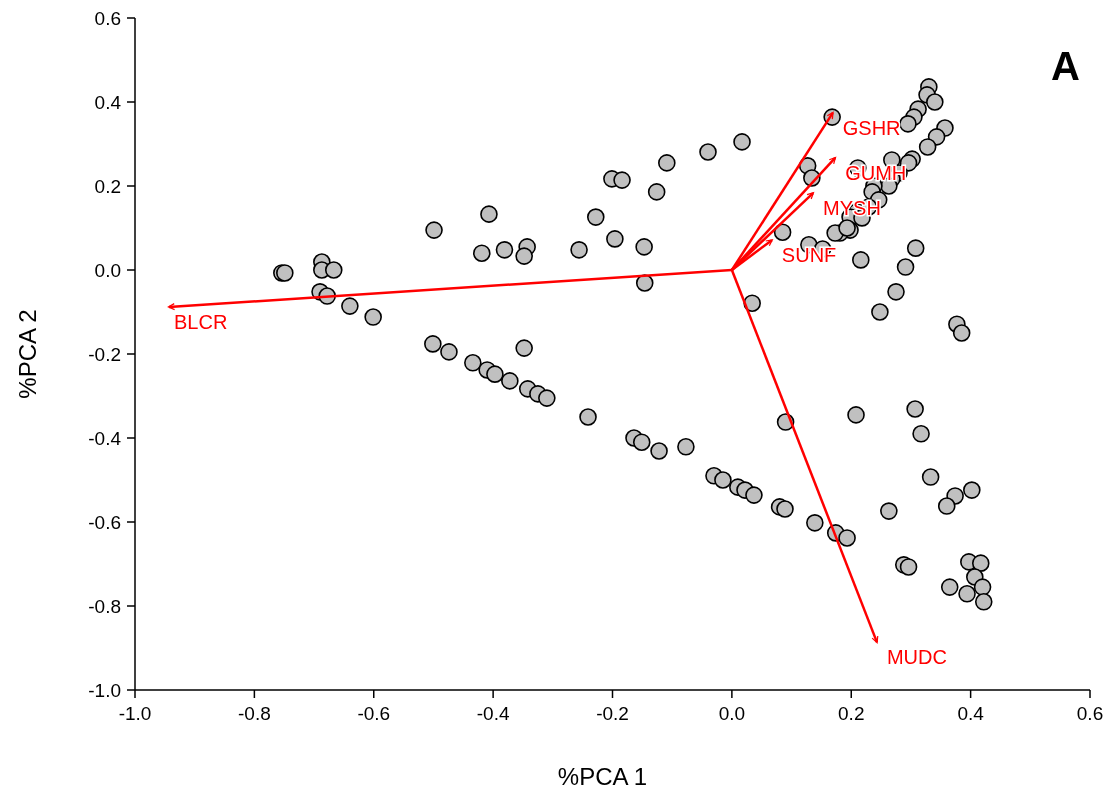 This screenshot has height=805, width=1120. Describe the element at coordinates (104, 606) in the screenshot. I see `y-tick-label: -0.8` at that location.